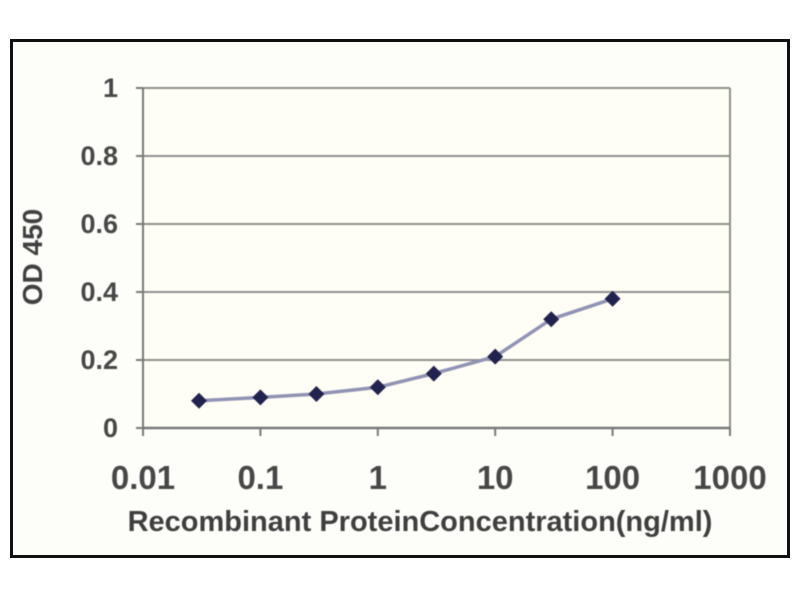 This screenshot has height=600, width=800. I want to click on x-tick-label: 1, so click(378, 477).